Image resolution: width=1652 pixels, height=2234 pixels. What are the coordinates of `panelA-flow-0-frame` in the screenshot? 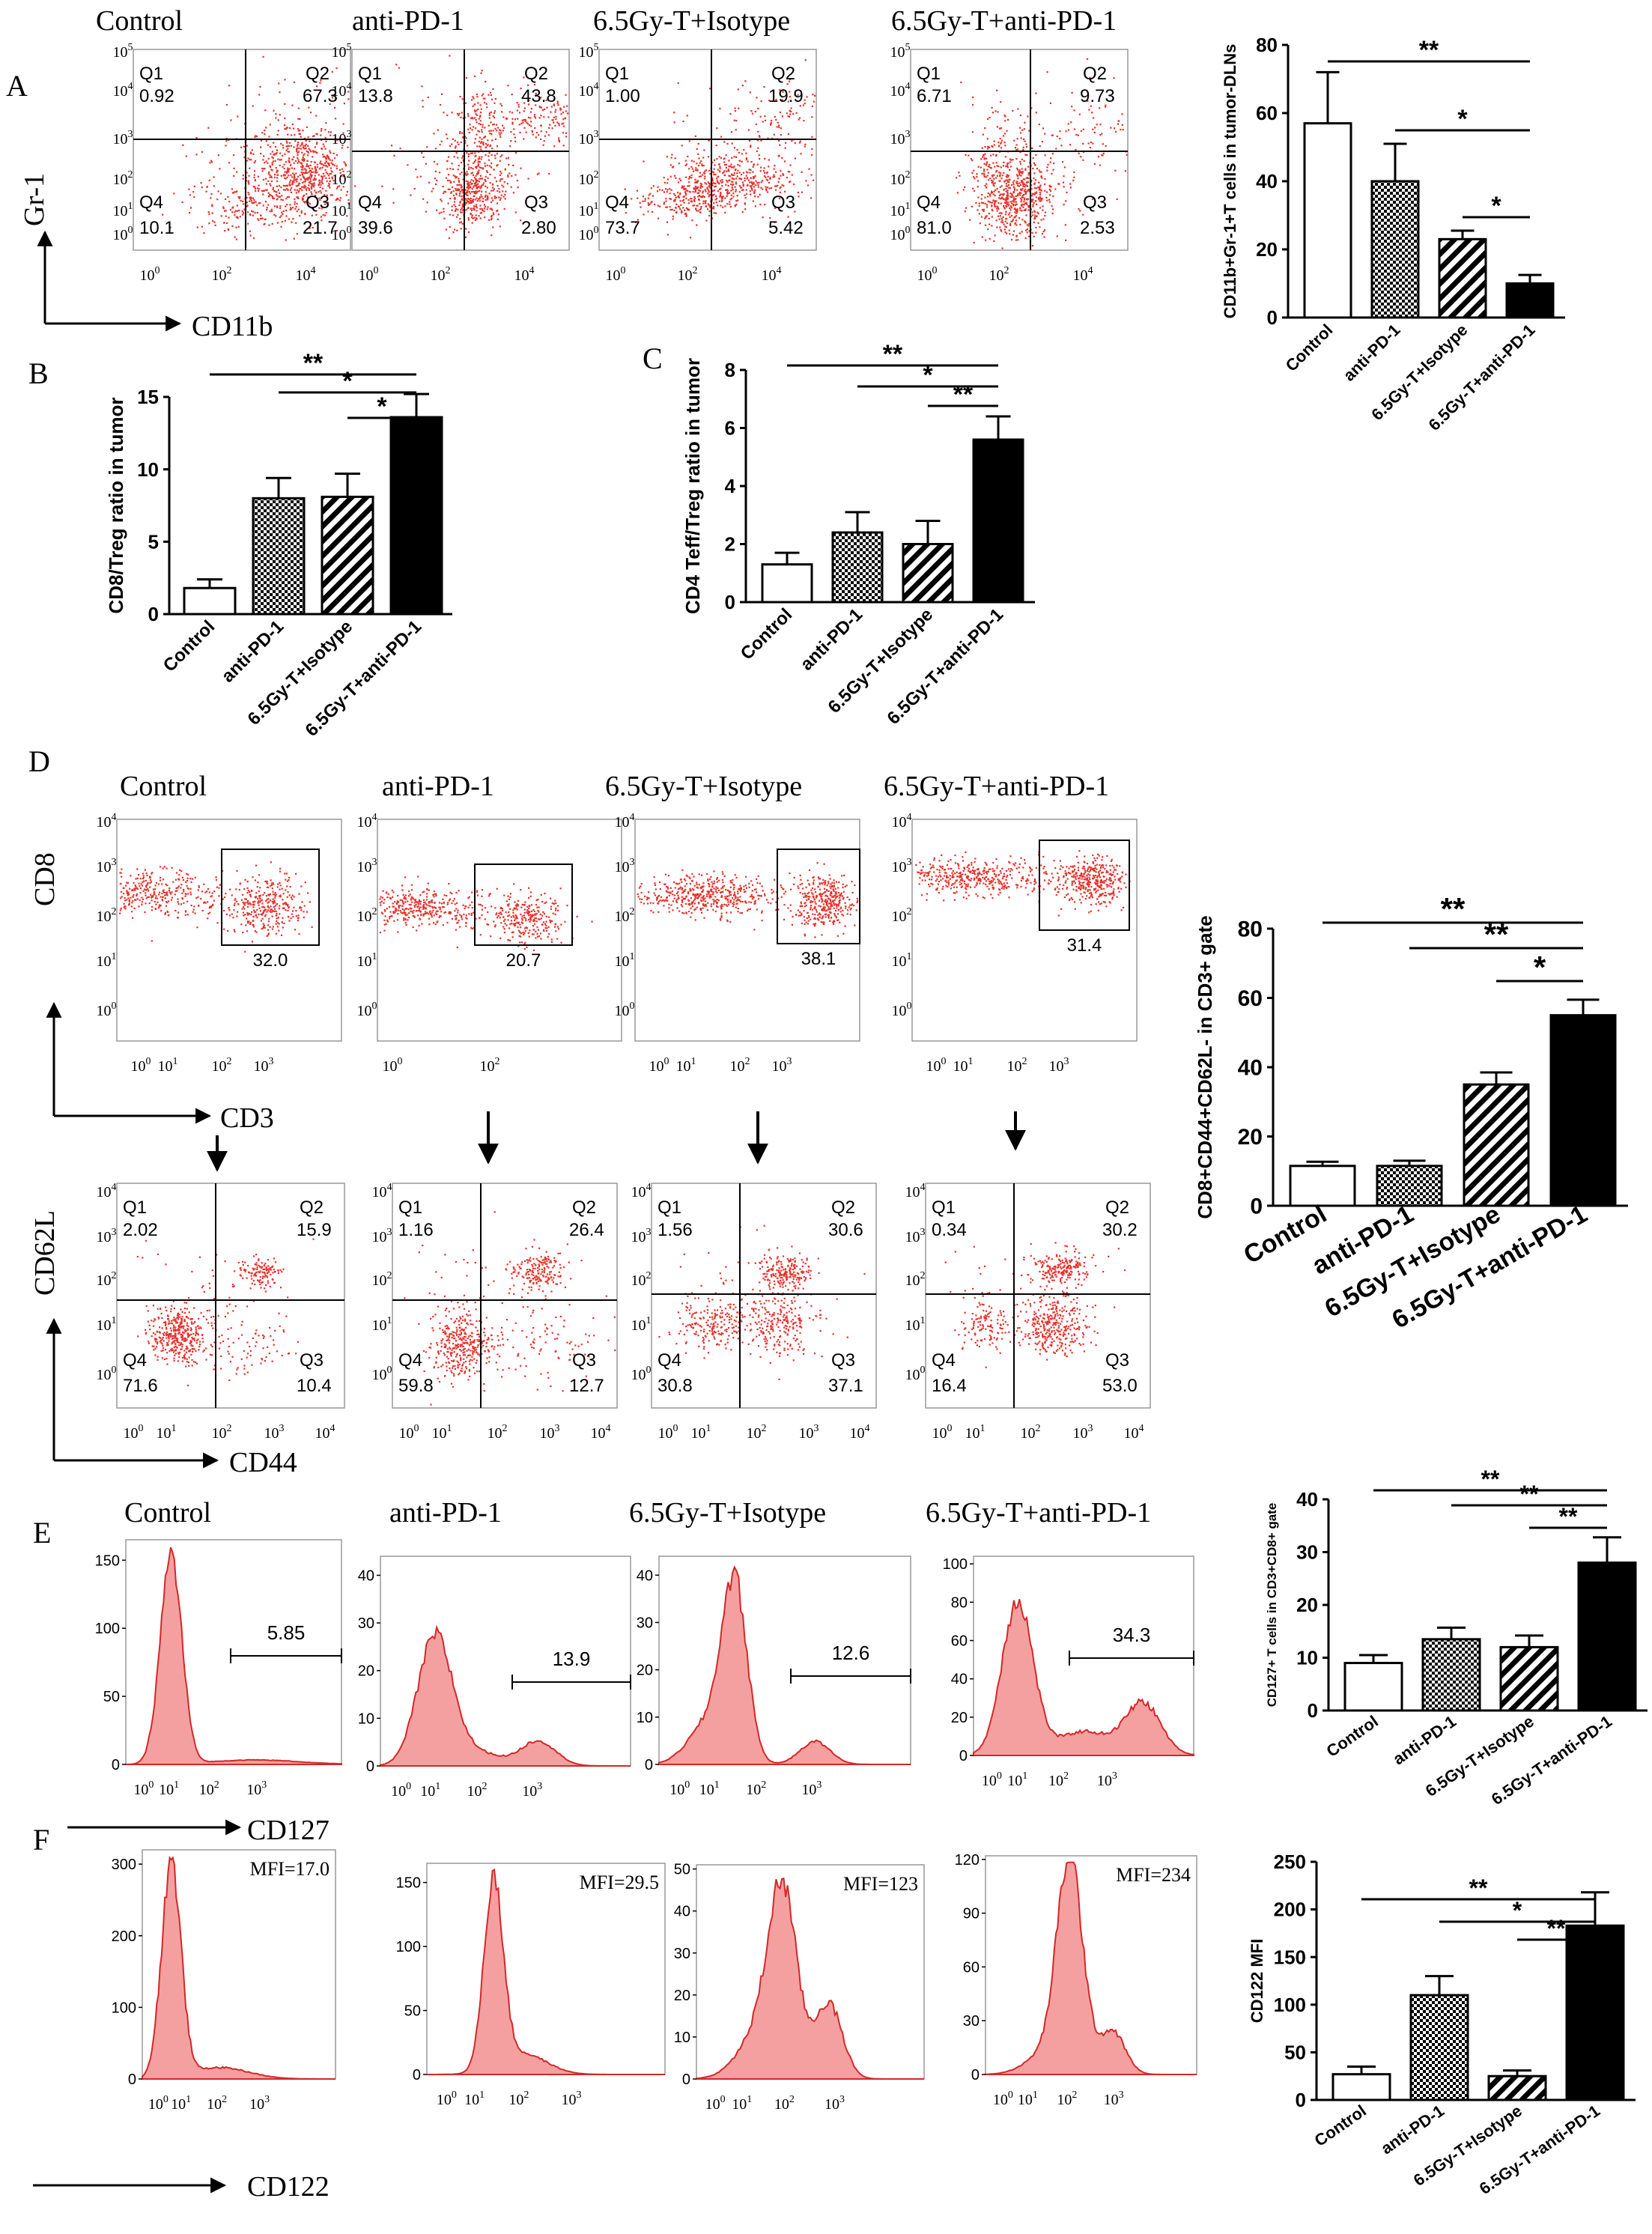 It's located at (242, 150).